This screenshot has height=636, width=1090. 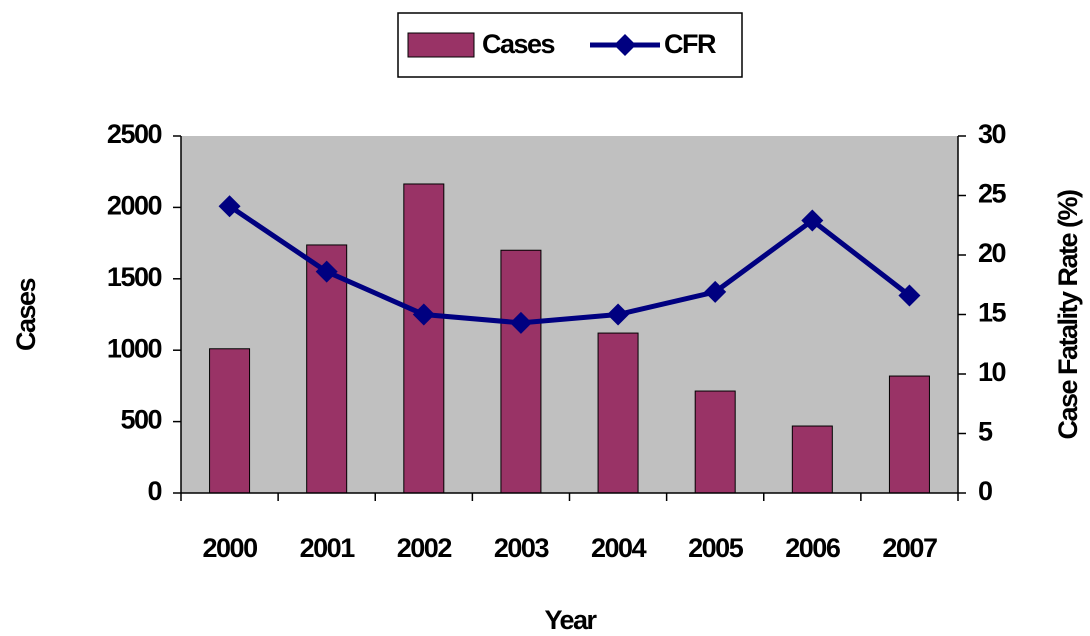 I want to click on legend-label: CFR, so click(x=690, y=44).